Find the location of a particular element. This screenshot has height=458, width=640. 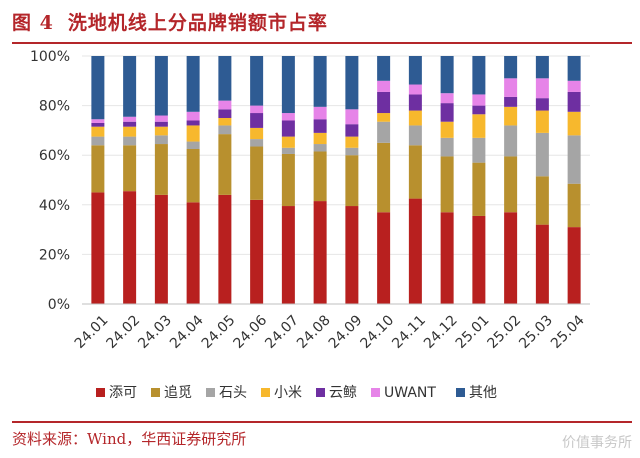

legend-item: 云鲸 is located at coordinates (336, 393).